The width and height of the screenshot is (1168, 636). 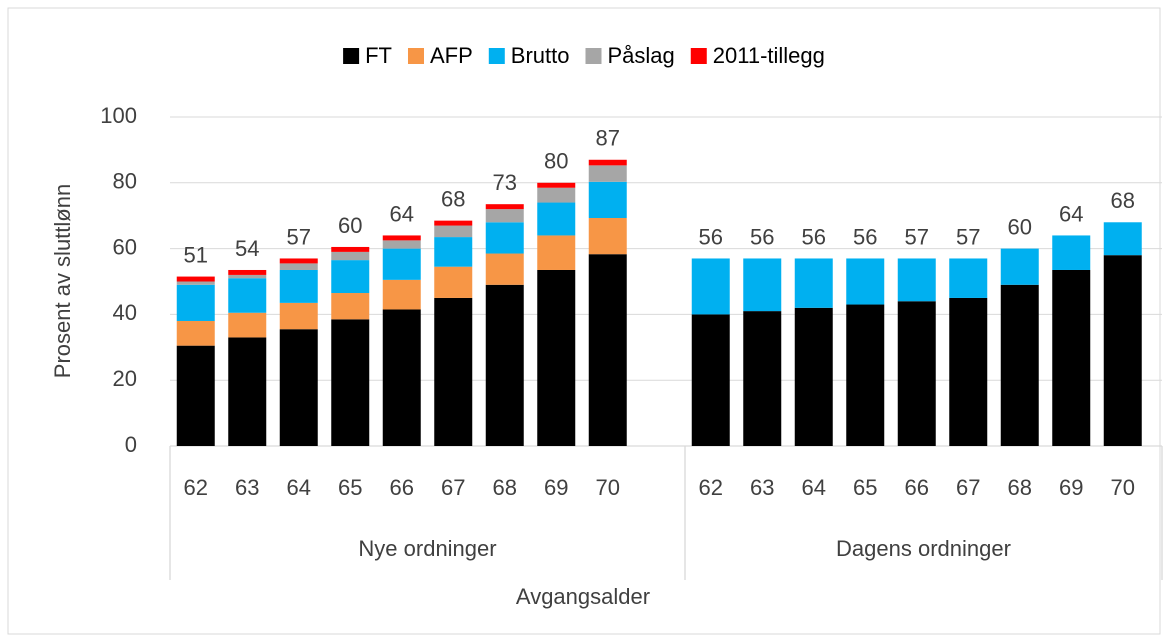 What do you see at coordinates (125, 181) in the screenshot?
I see `y-tick-label: 80` at bounding box center [125, 181].